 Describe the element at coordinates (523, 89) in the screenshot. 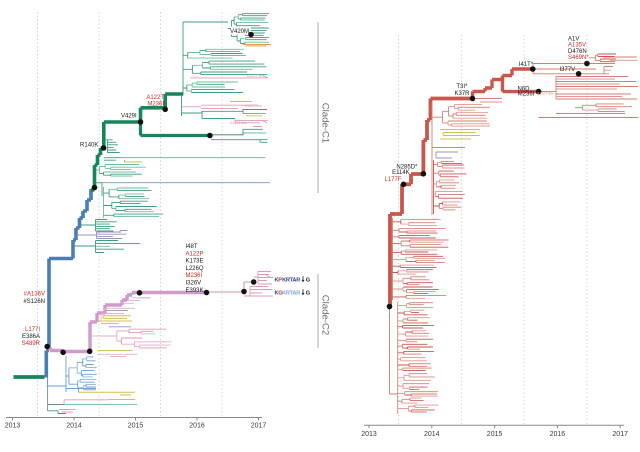

I see `svg-text: N6D` at that location.